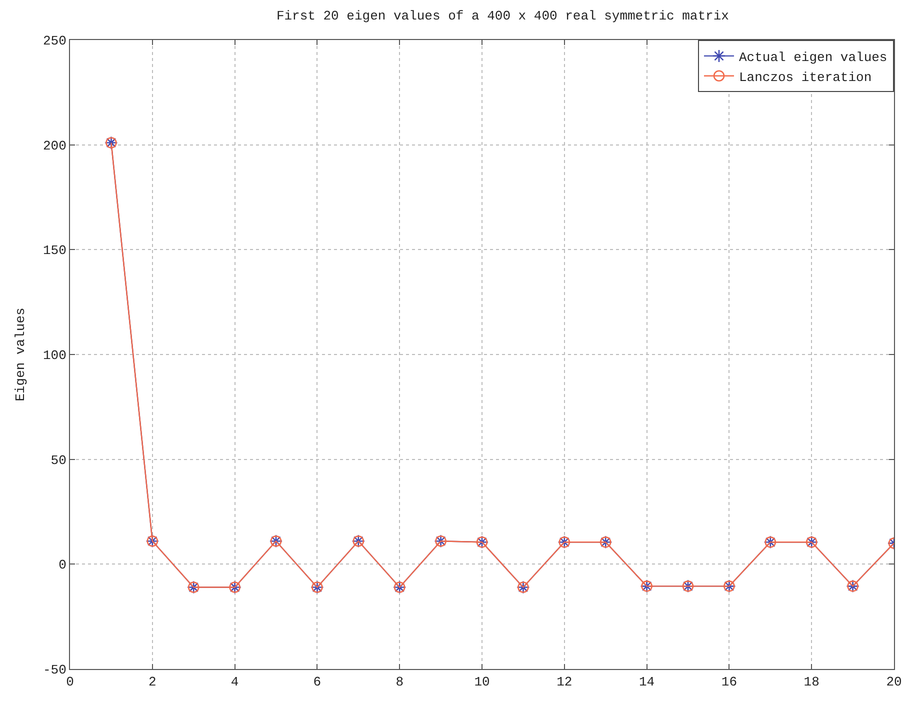 This screenshot has width=914, height=709. Describe the element at coordinates (646, 682) in the screenshot. I see `x-tick-label: 14` at that location.